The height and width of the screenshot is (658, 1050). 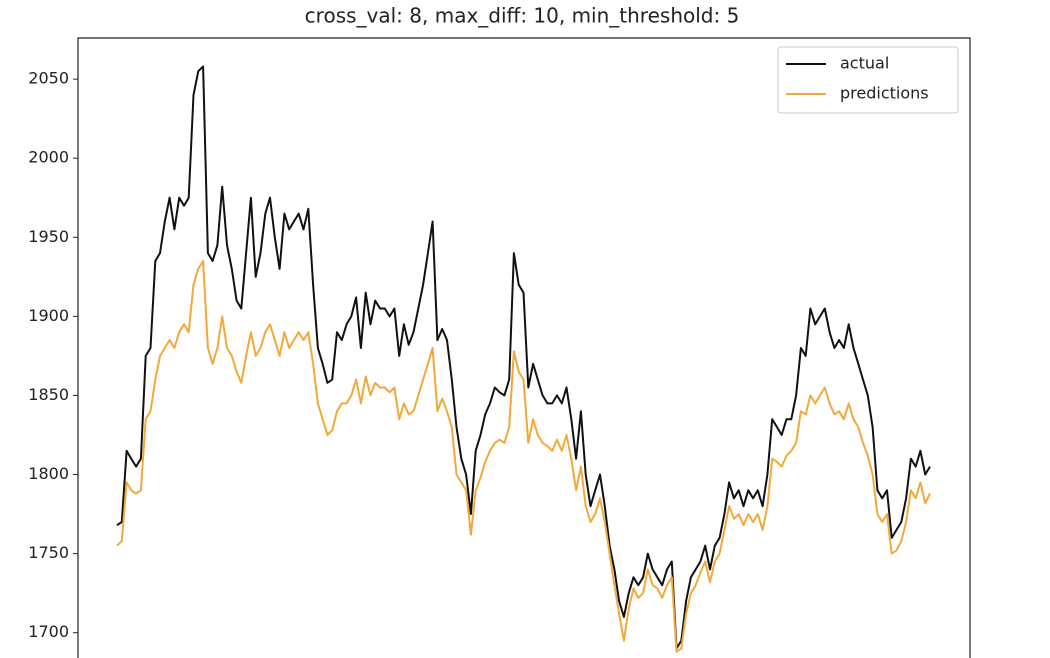 I want to click on y-tick-label: 1850, so click(x=48, y=394).